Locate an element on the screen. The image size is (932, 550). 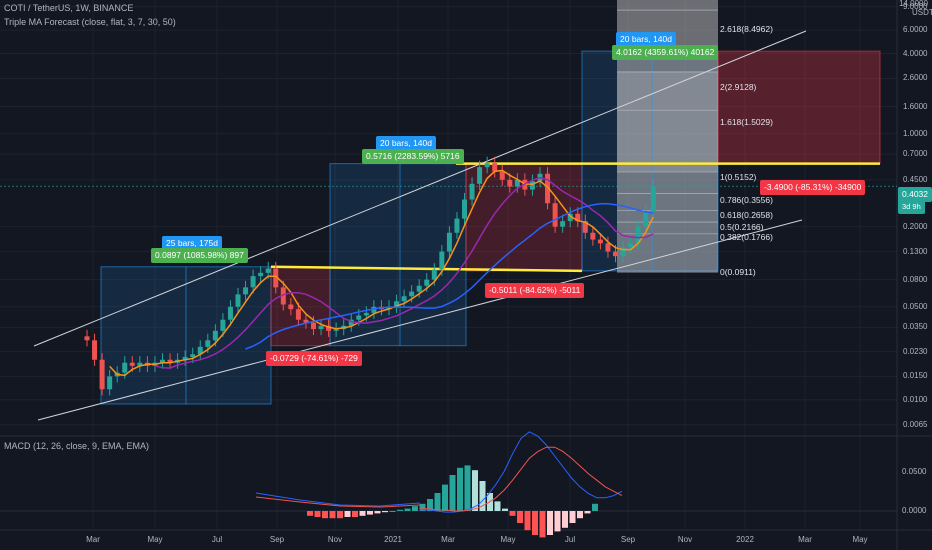
price-axis-tick: 0.4500 is located at coordinates (915, 179).